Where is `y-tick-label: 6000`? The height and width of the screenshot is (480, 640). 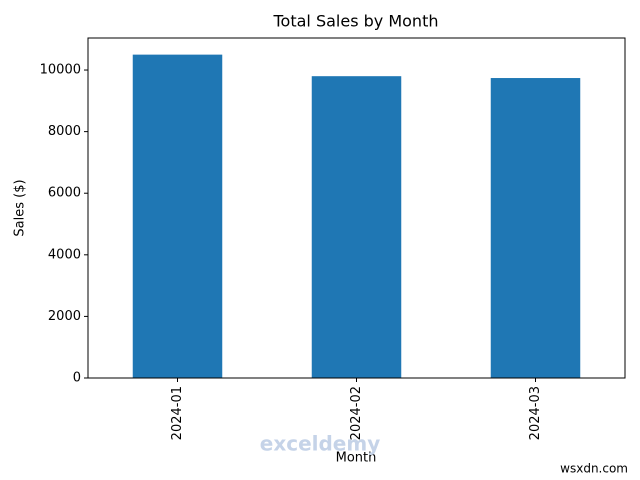 y-tick-label: 6000 is located at coordinates (64, 193).